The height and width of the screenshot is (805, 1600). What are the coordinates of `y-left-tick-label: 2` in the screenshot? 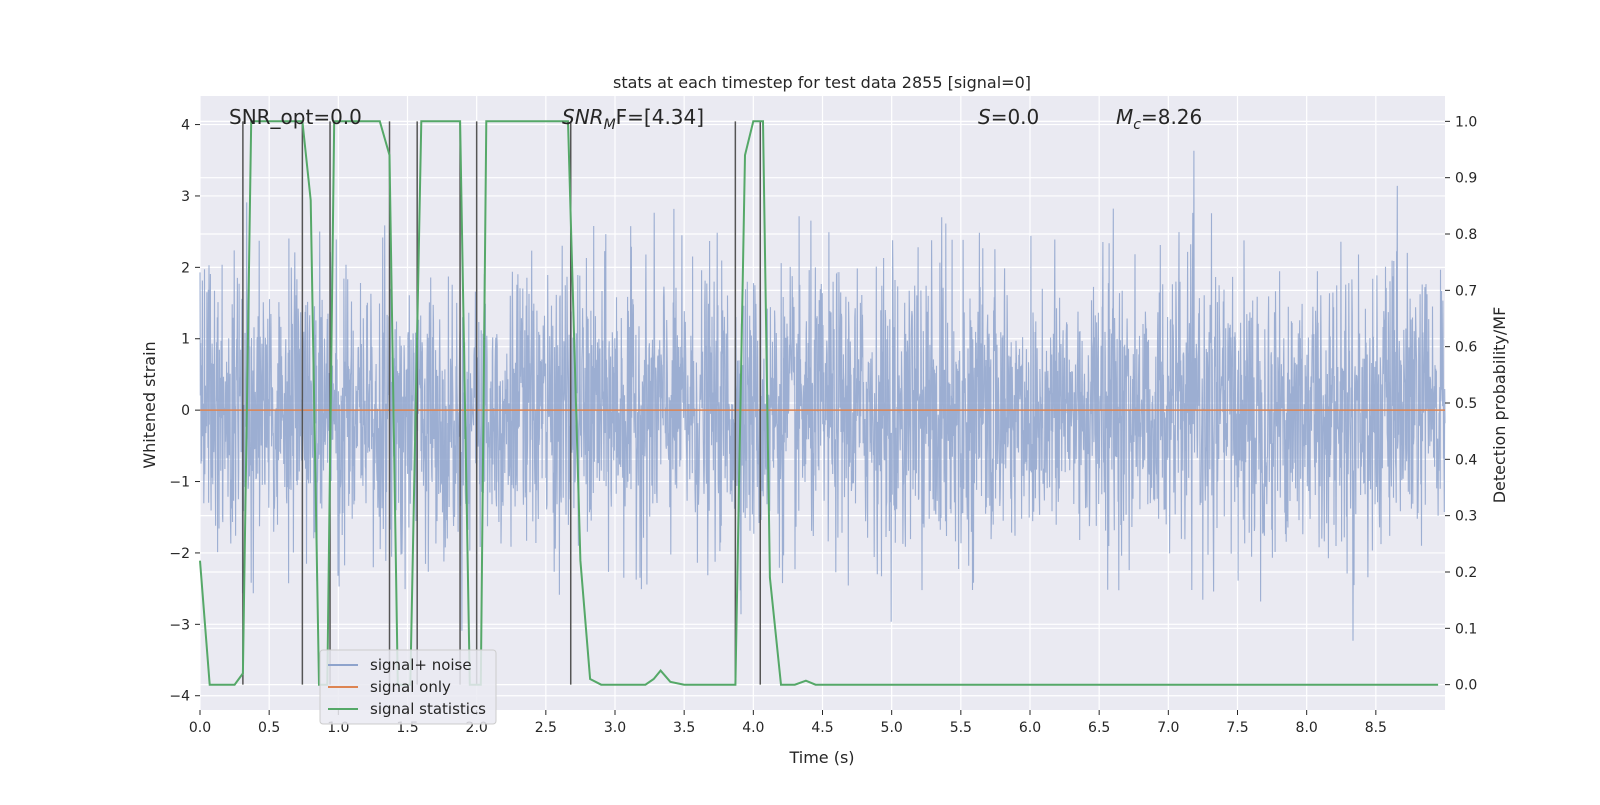 It's located at (185, 268).